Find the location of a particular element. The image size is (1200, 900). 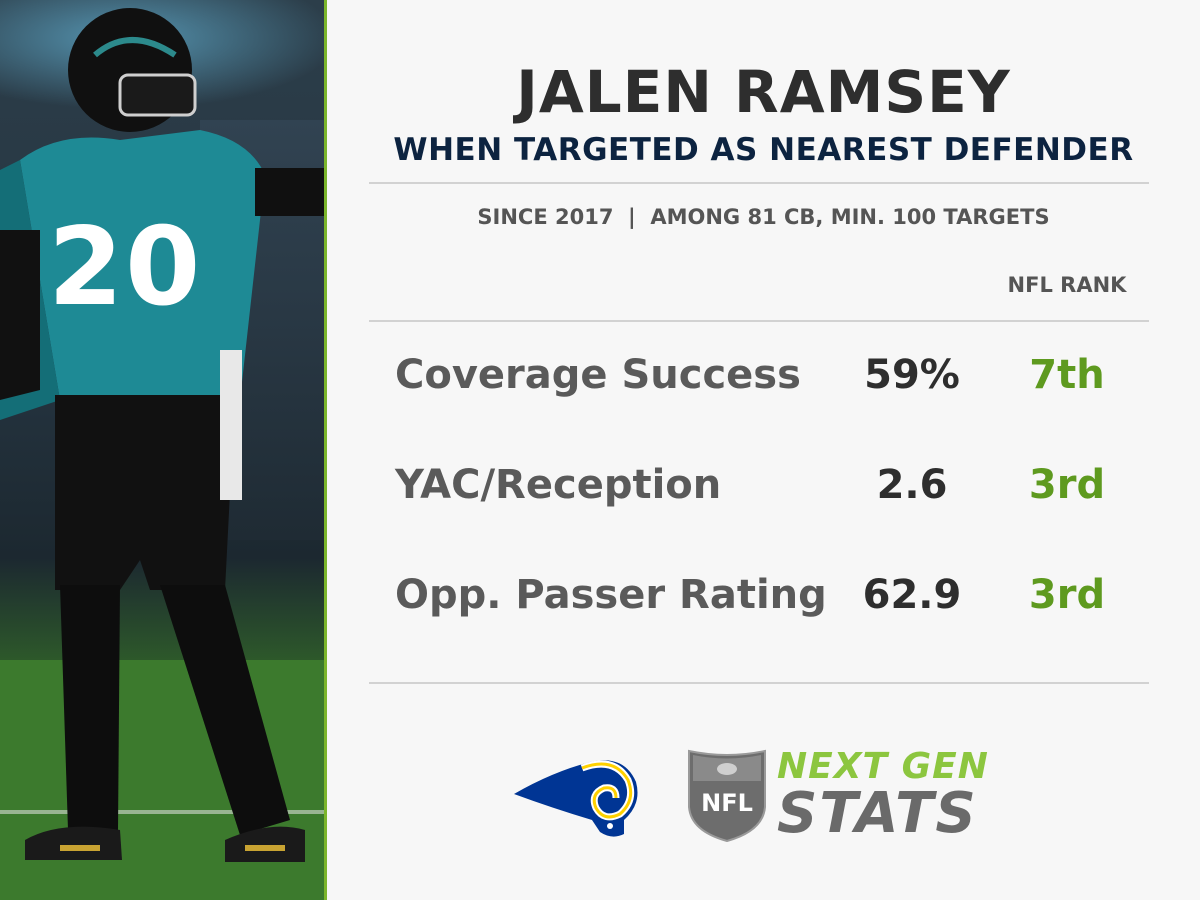

ngs-line2: STATS is located at coordinates (877, 813).